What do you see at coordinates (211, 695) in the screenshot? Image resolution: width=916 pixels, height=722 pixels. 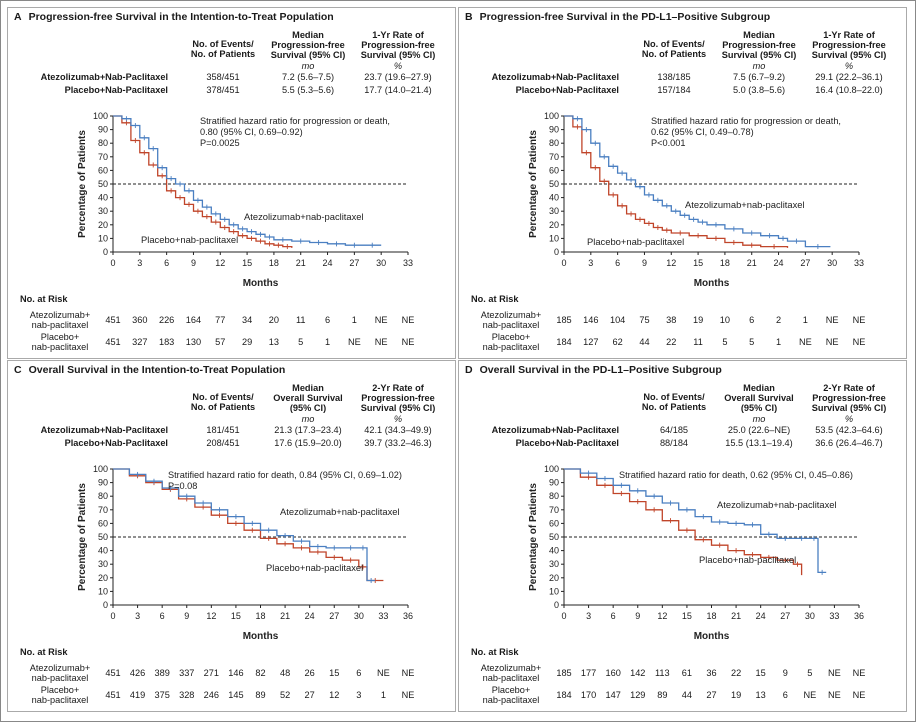 I see `risk-count-placebo: 246` at bounding box center [211, 695].